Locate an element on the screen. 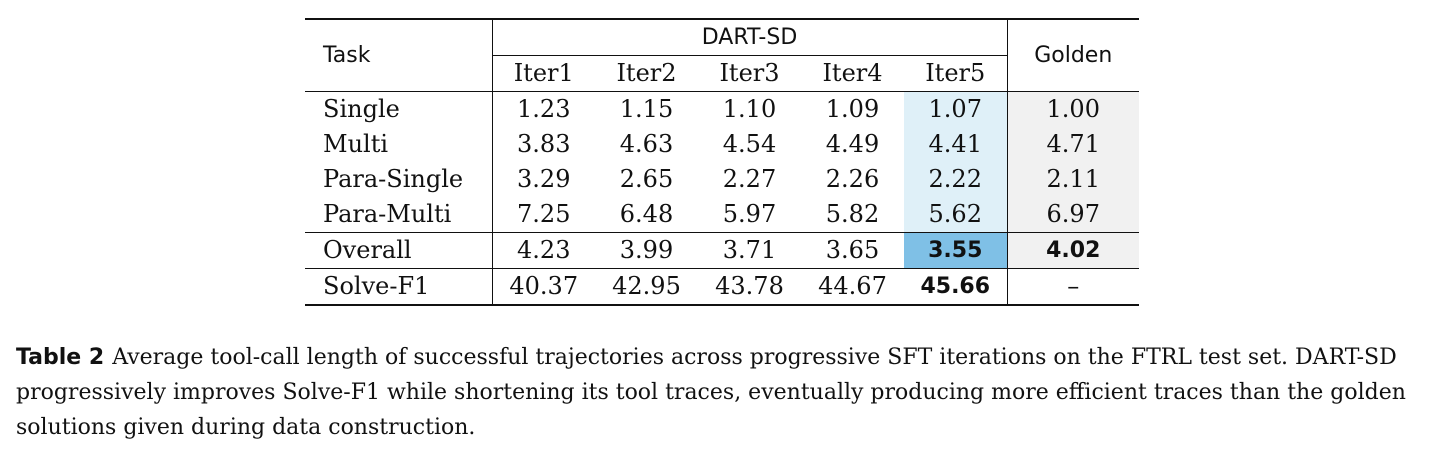 The image size is (1448, 453). overall-row: Overall 4.23 3.99 3.71 3.65 3.55 4.02 is located at coordinates (722, 250).